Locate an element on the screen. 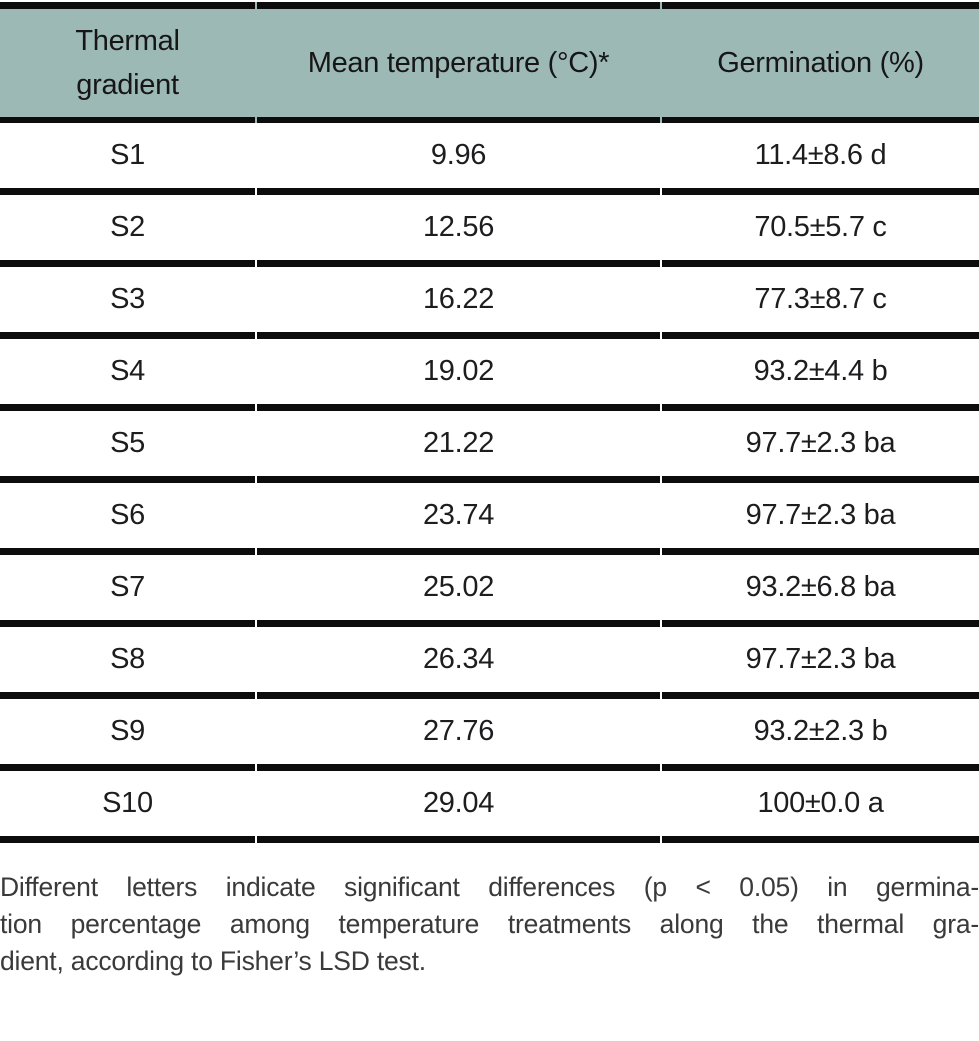 The width and height of the screenshot is (979, 1041). cell-thermal-gradient: S7 is located at coordinates (127, 591).